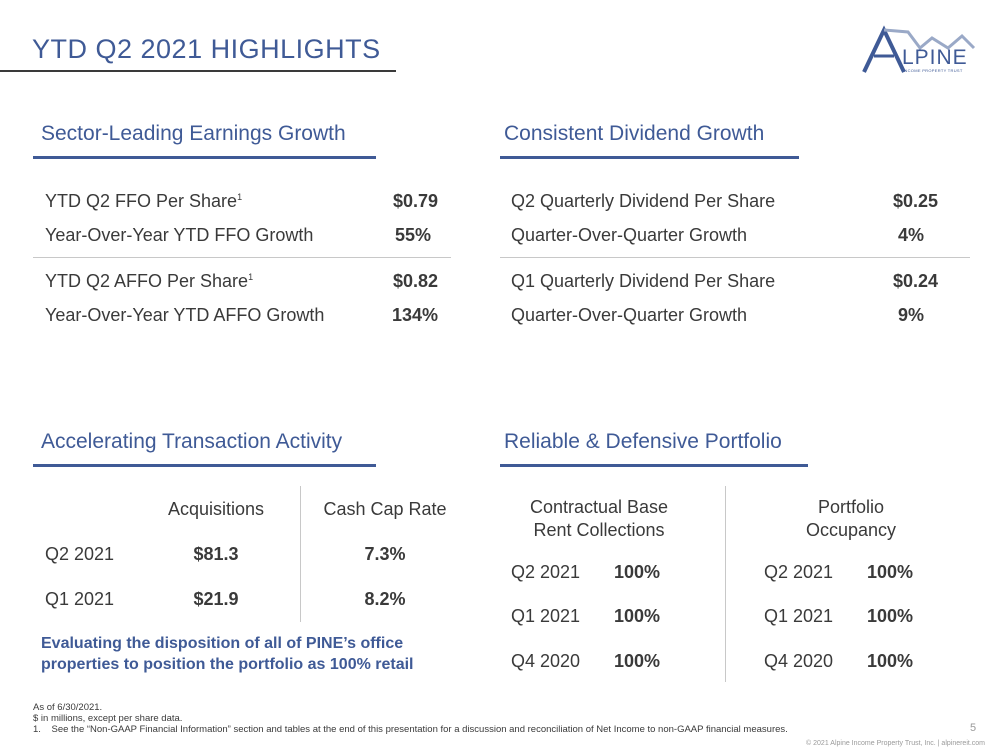  I want to click on earnings-section-title: Sector-Leading Earnings Growth, so click(193, 133).